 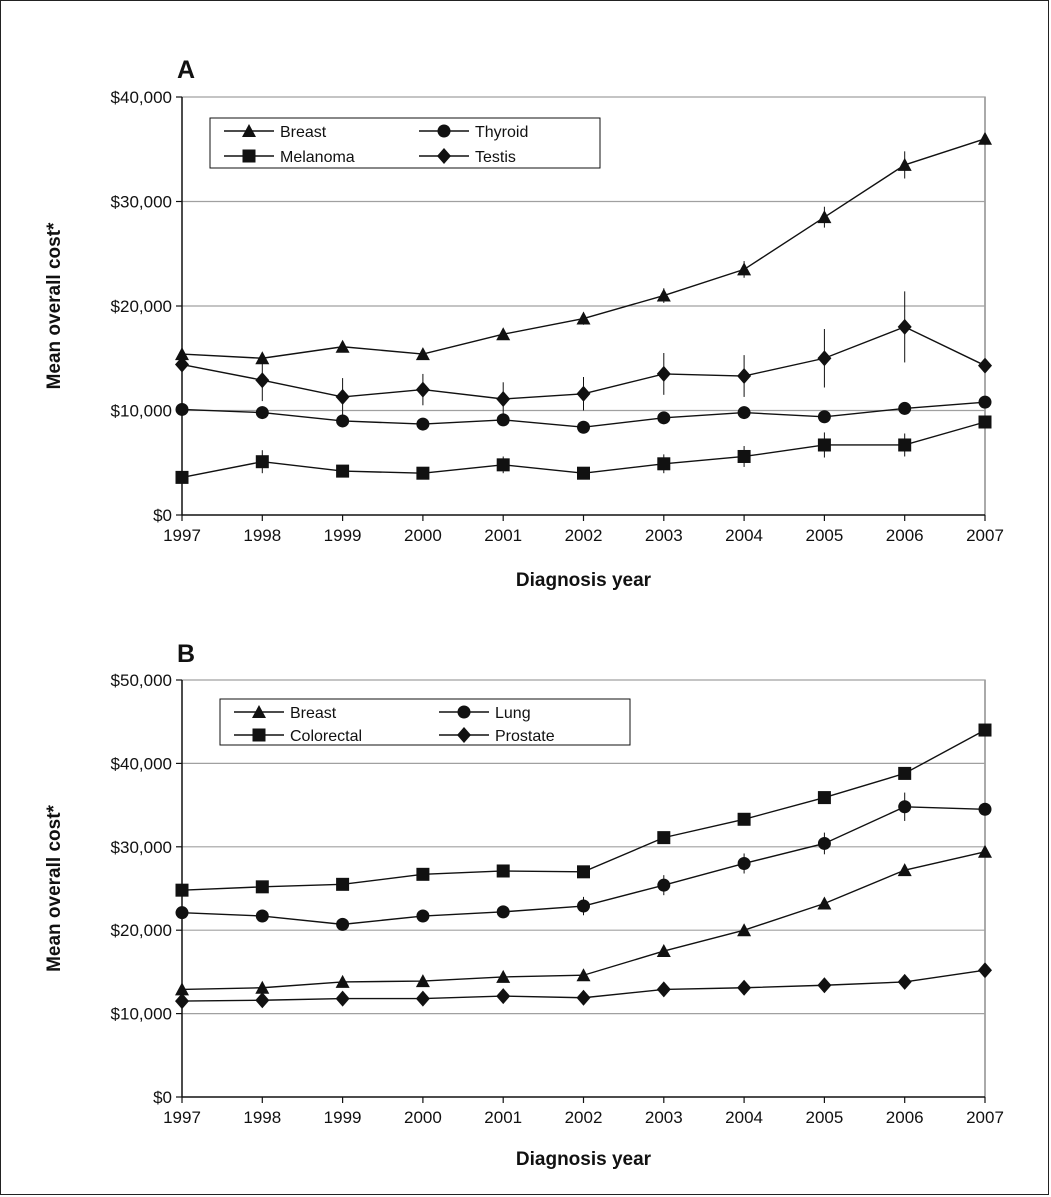 What do you see at coordinates (583, 986) in the screenshot?
I see `panel-b-prostate-series` at bounding box center [583, 986].